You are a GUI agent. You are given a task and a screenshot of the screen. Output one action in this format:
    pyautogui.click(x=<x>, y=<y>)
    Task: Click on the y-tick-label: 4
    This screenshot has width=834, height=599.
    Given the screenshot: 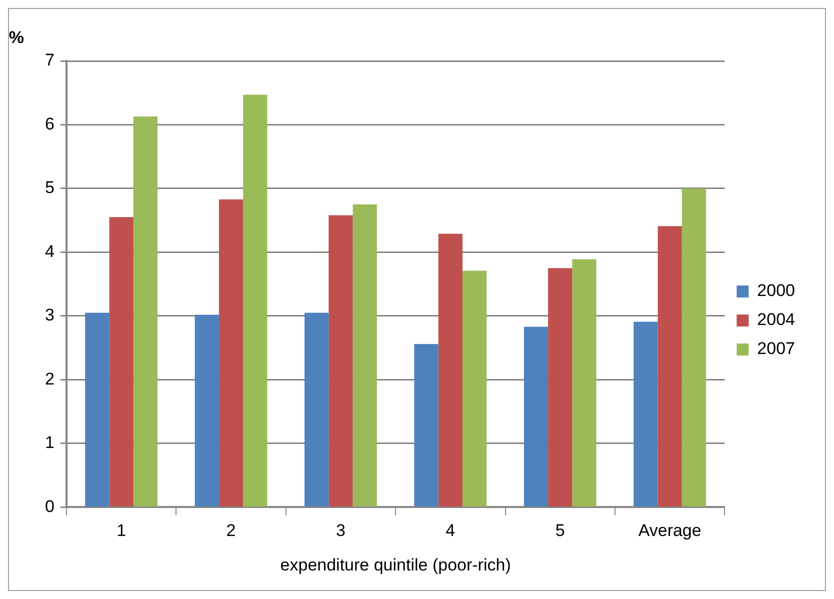 What is the action you would take?
    pyautogui.click(x=49, y=251)
    